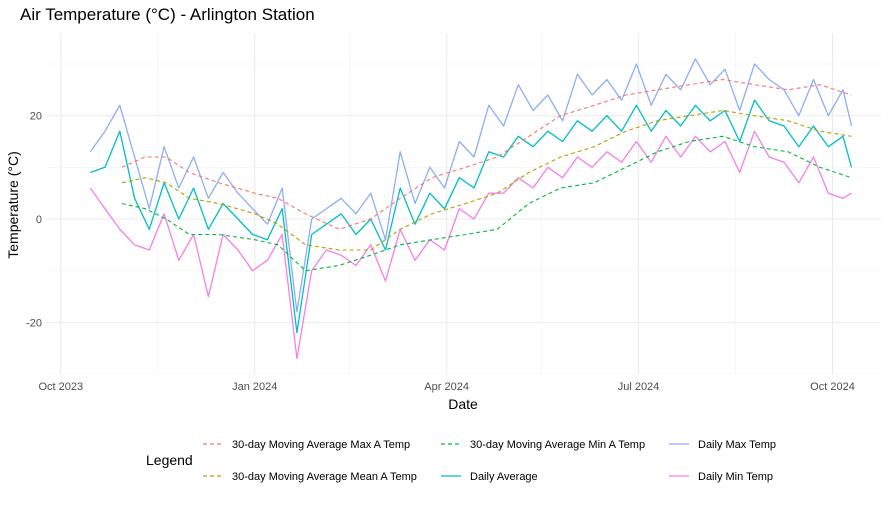  What do you see at coordinates (463, 404) in the screenshot?
I see `x-axis-title: Date` at bounding box center [463, 404].